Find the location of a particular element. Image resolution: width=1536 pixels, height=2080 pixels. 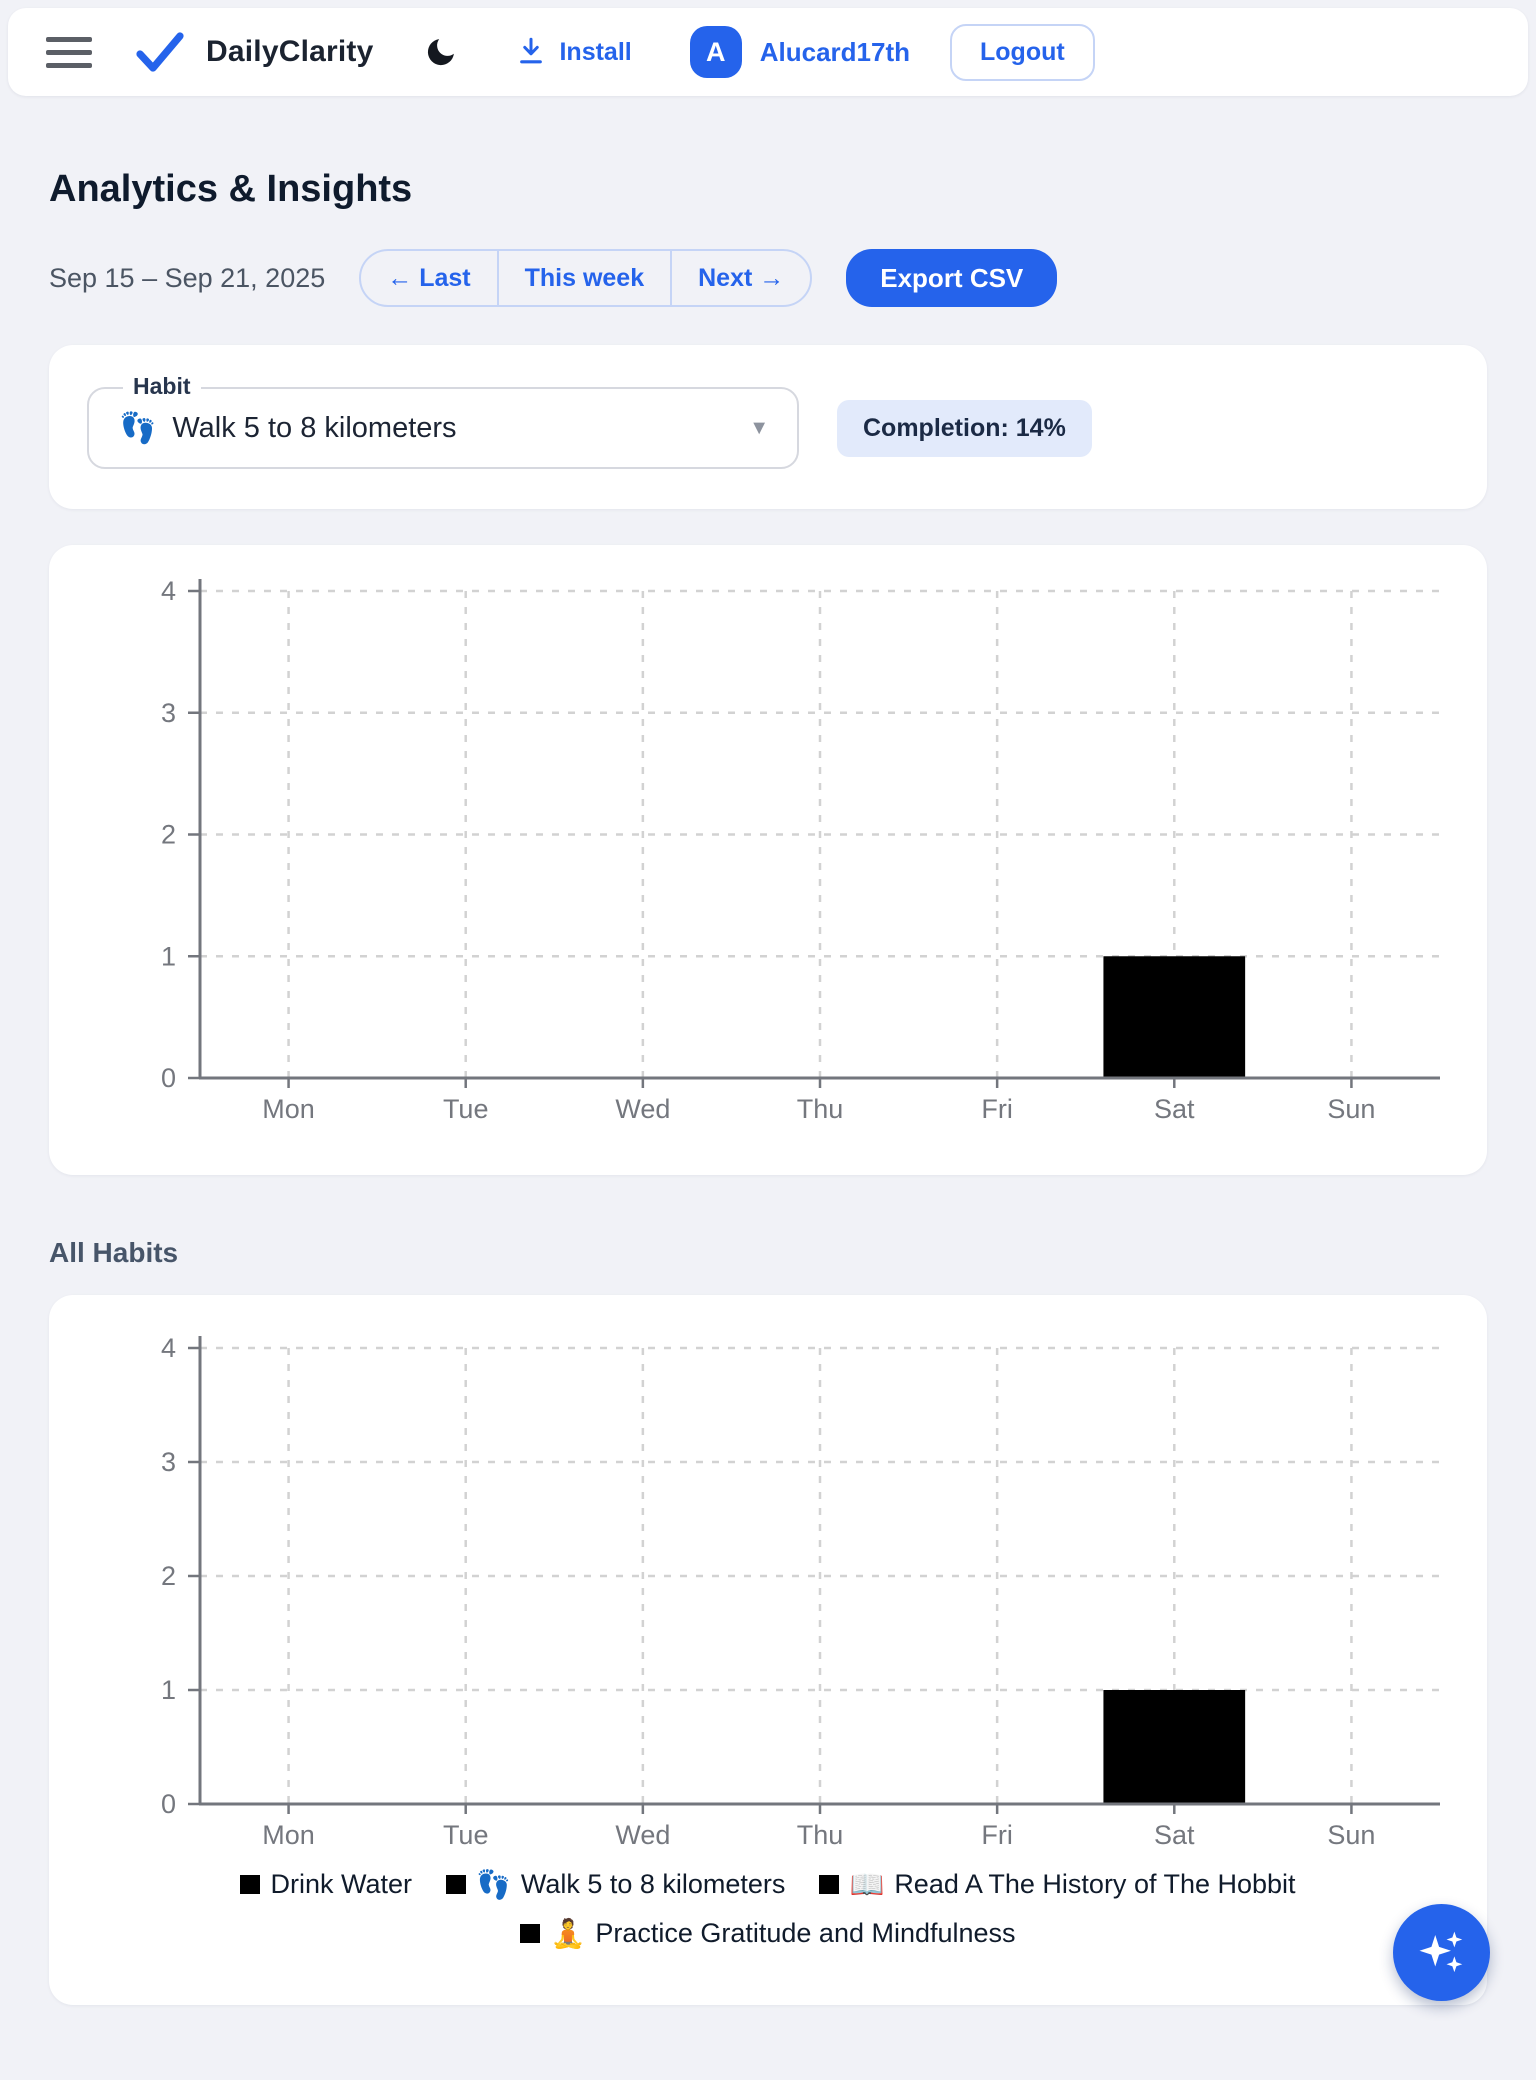

chevron-down-icon: ▼ is located at coordinates (759, 427).